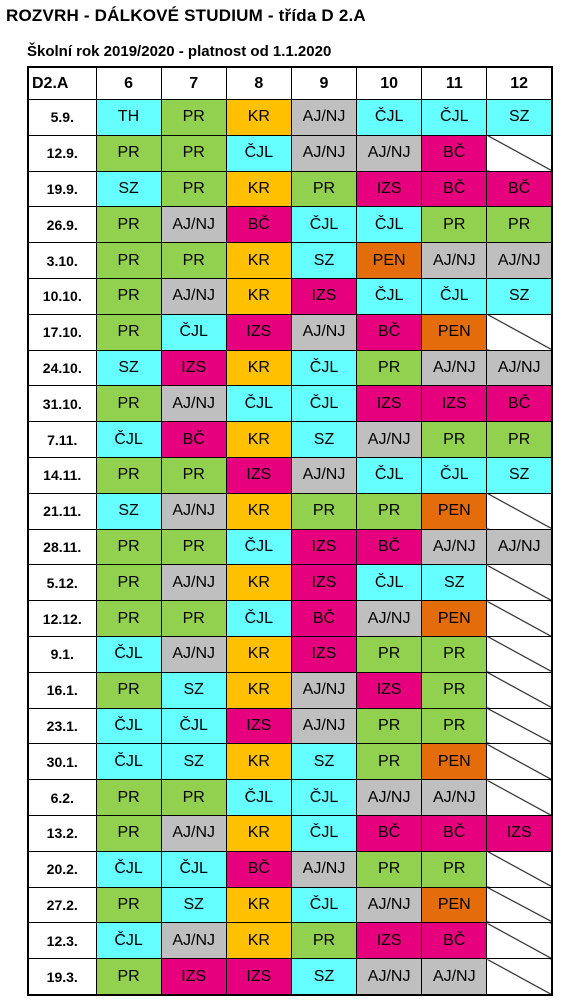 The height and width of the screenshot is (1002, 579). I want to click on period-header: 9, so click(324, 83).